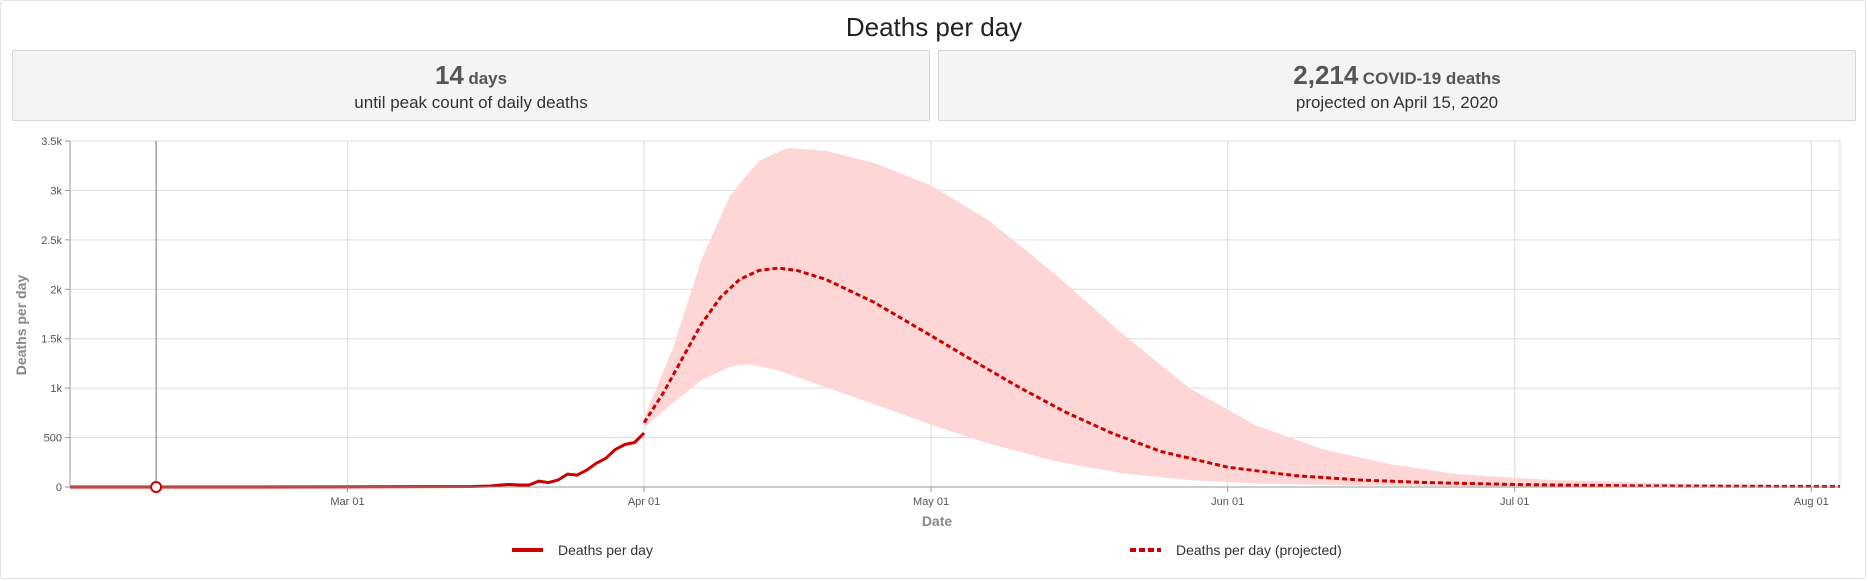  I want to click on legend-label-deaths-projected: Deaths per day (projected), so click(1259, 550).